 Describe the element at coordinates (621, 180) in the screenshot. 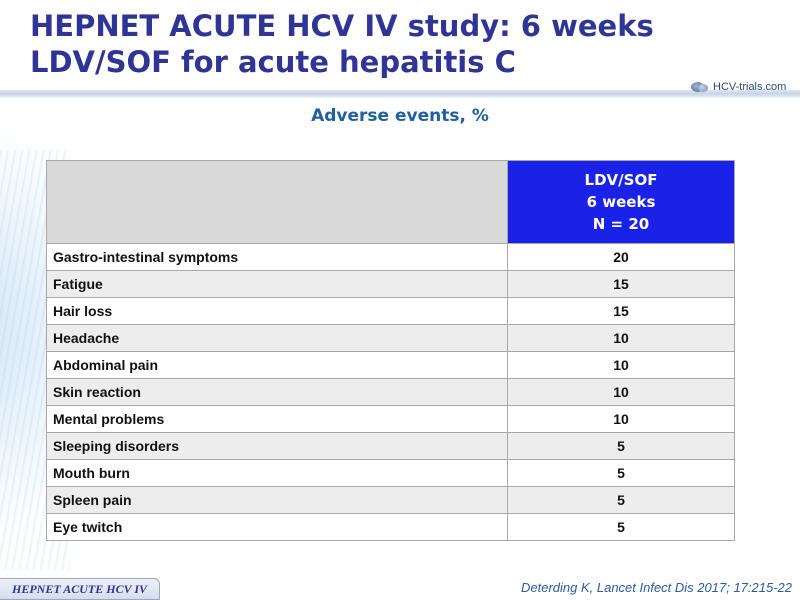

I see `arm-drug-label: LDV/SOF` at that location.